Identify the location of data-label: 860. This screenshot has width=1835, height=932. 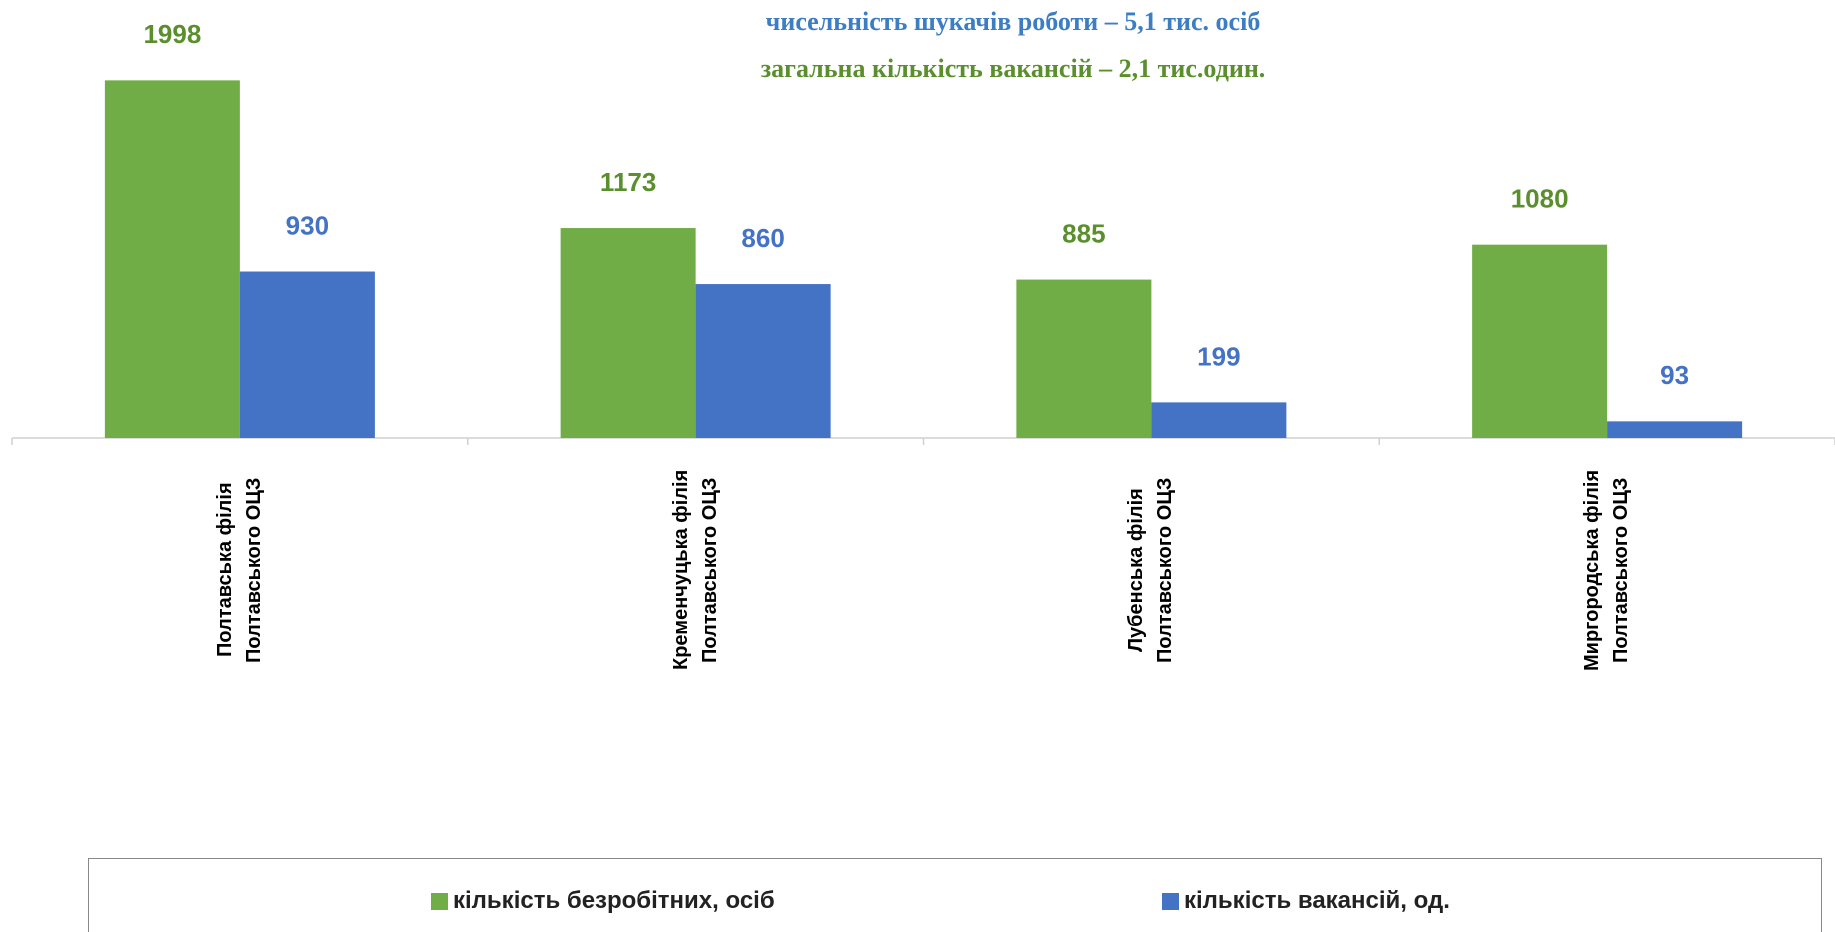
(762, 238).